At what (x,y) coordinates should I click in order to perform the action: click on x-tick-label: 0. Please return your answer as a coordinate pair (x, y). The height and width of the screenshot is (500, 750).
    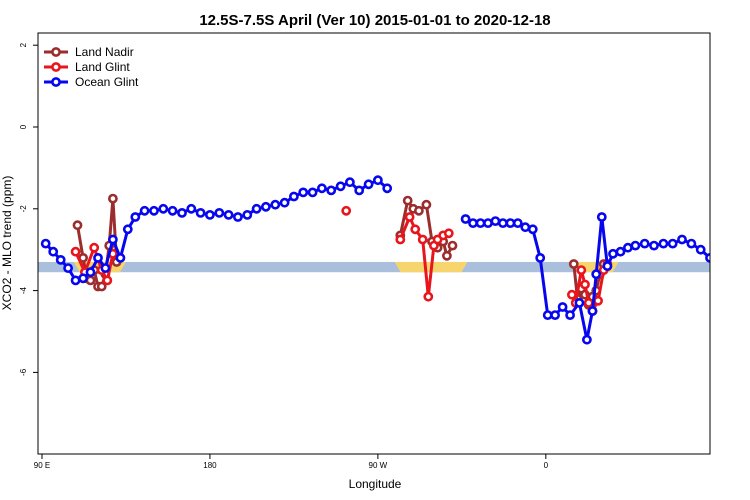
    Looking at the image, I should click on (546, 465).